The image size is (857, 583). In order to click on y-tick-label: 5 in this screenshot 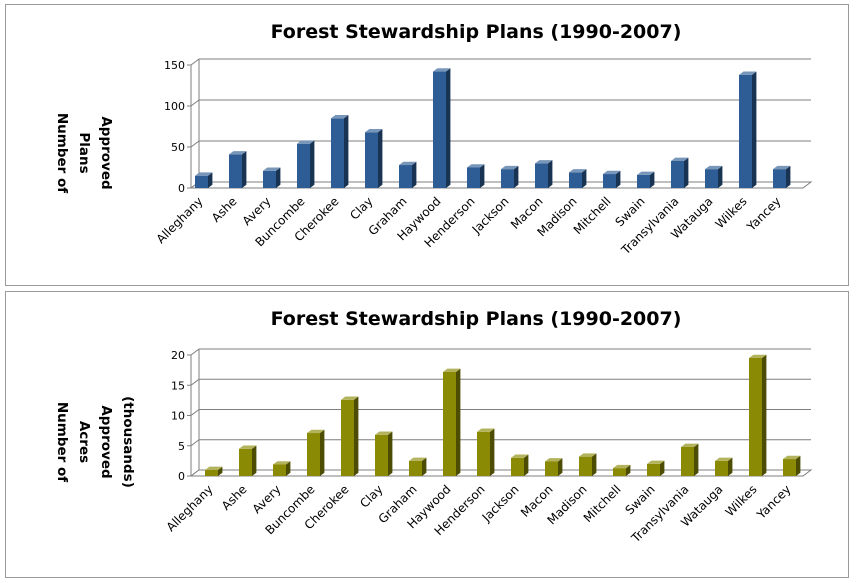, I will do `click(181, 446)`.